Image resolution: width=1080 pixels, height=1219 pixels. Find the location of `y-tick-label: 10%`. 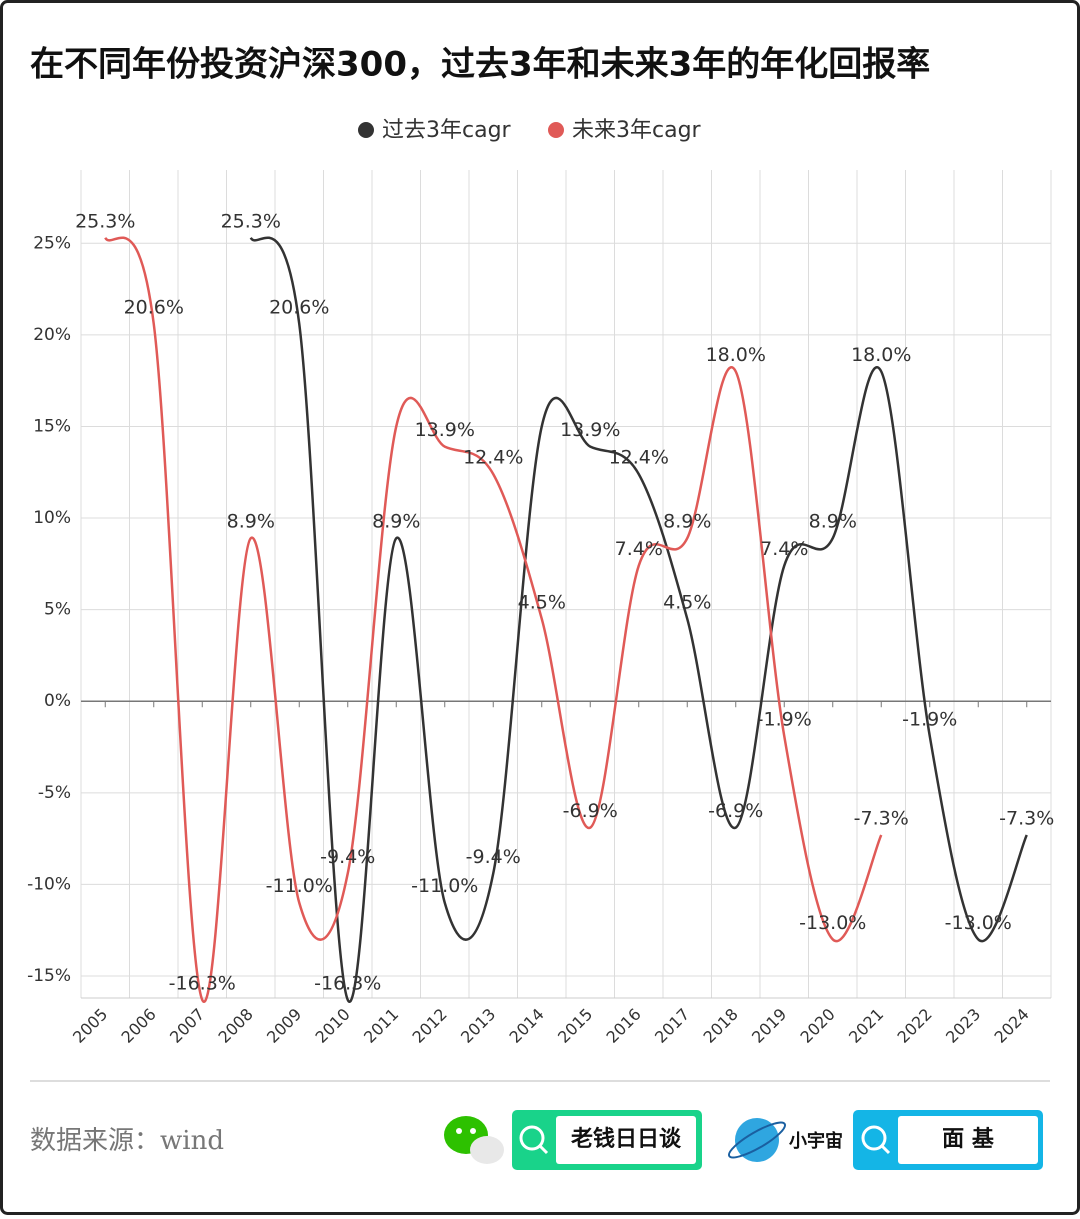

y-tick-label: 10% is located at coordinates (52, 518).